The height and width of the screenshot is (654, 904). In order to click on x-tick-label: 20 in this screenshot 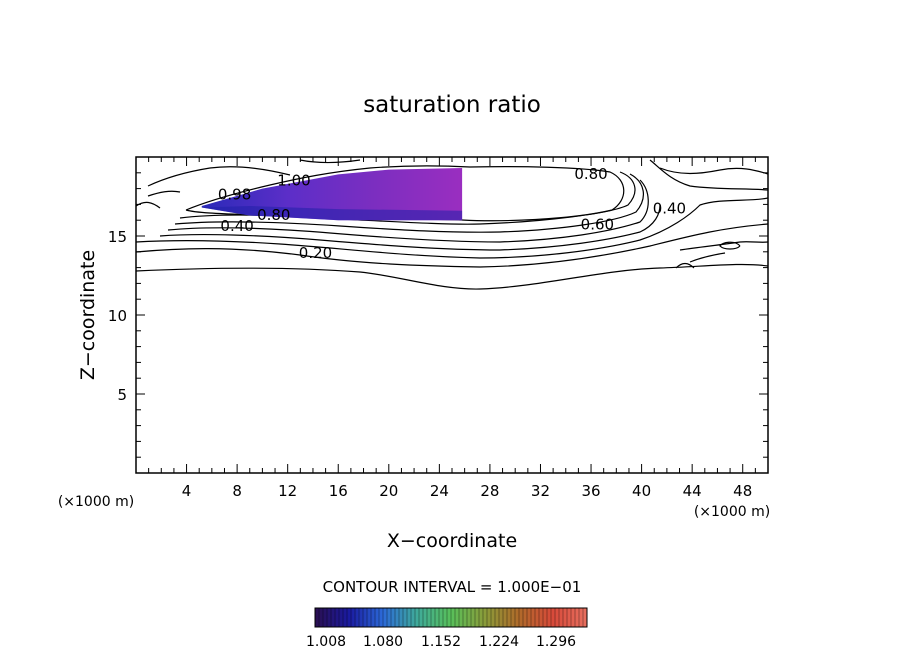, I will do `click(388, 491)`.